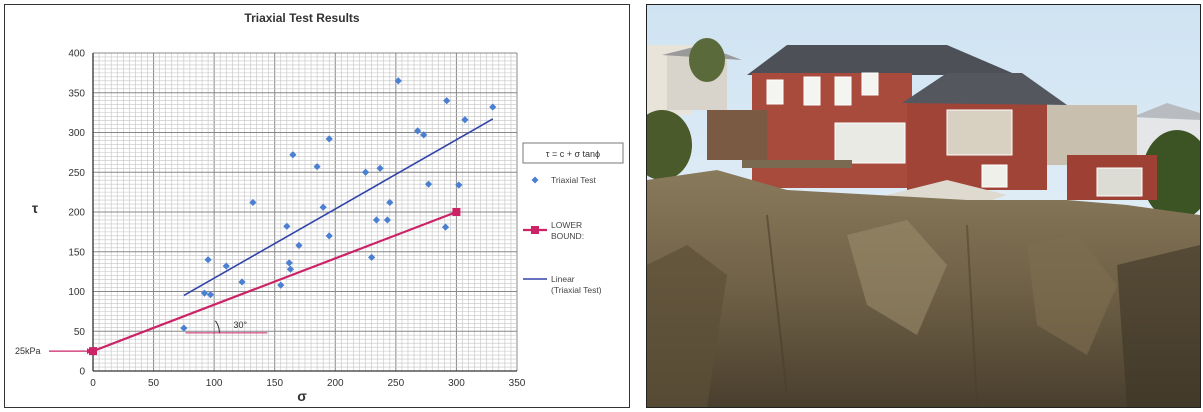  What do you see at coordinates (535, 230) in the screenshot?
I see `legend-marker-lower-bound` at bounding box center [535, 230].